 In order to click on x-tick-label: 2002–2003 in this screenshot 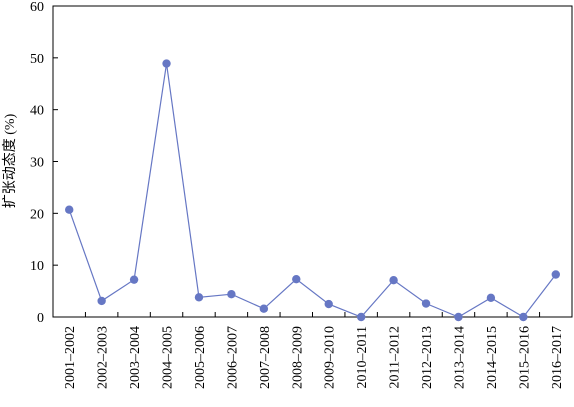, I will do `click(103, 357)`.